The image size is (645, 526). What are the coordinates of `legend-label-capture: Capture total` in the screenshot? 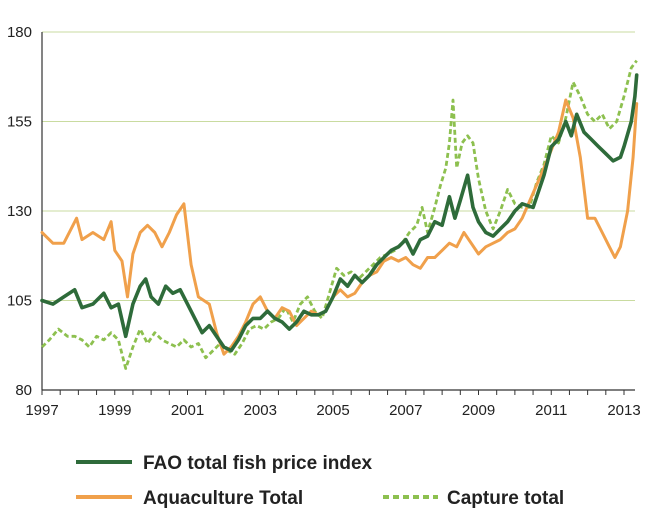 It's located at (505, 498).